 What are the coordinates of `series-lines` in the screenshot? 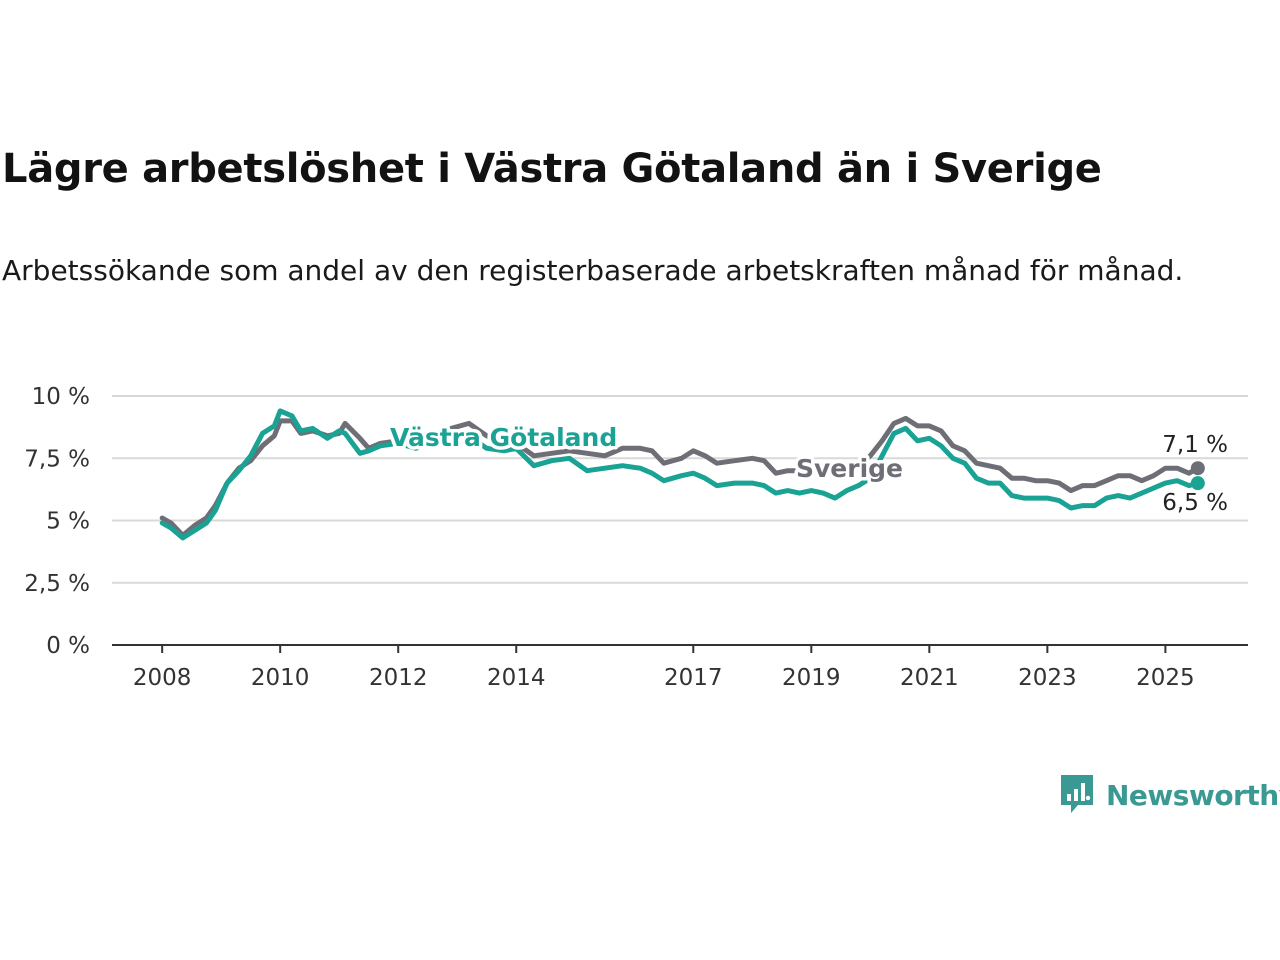 It's located at (682, 474).